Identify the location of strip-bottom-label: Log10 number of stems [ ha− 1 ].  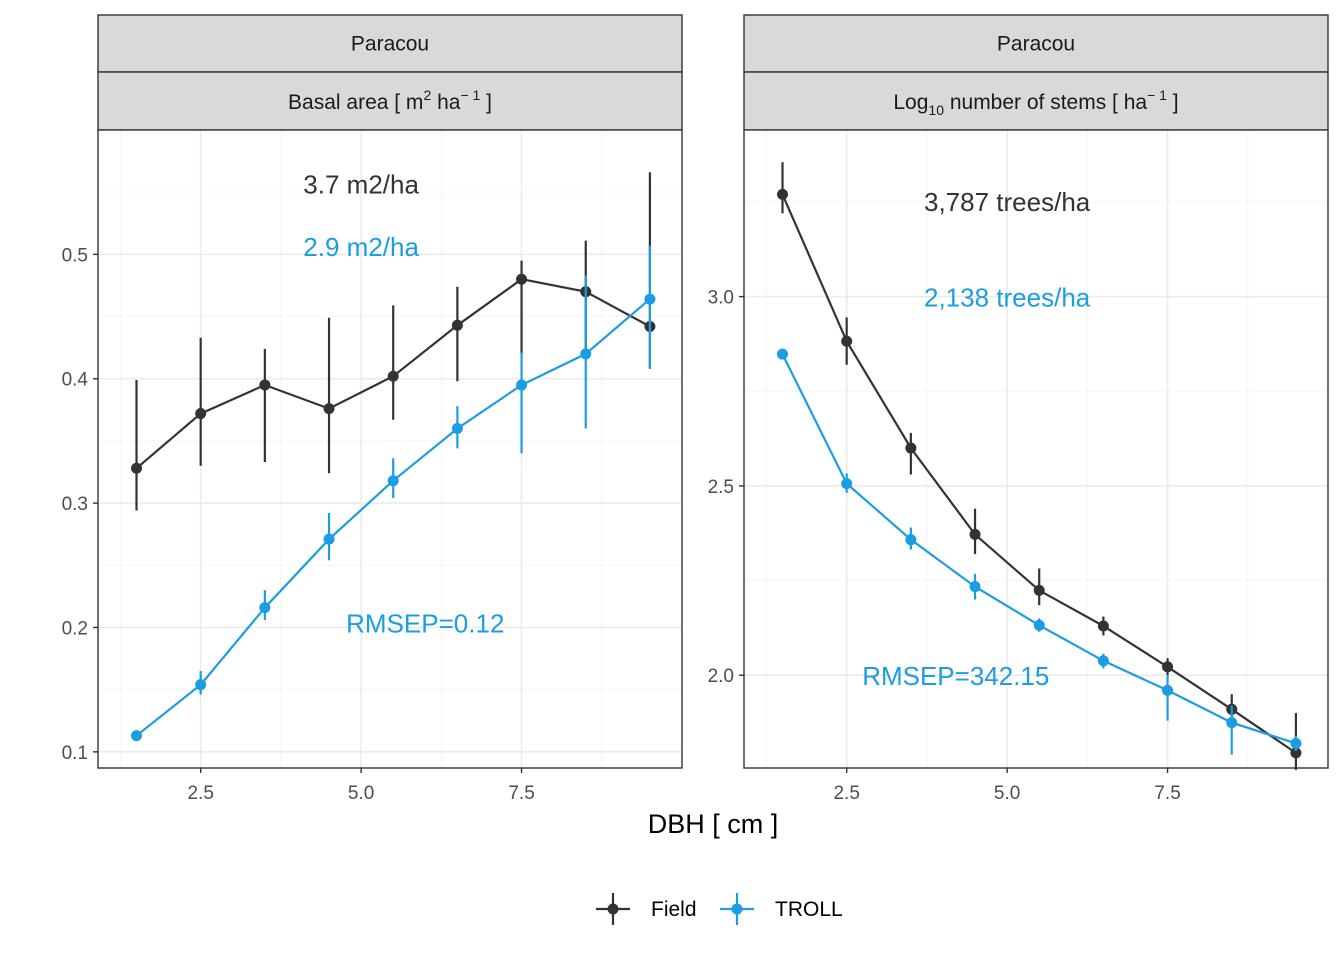
(1035, 102).